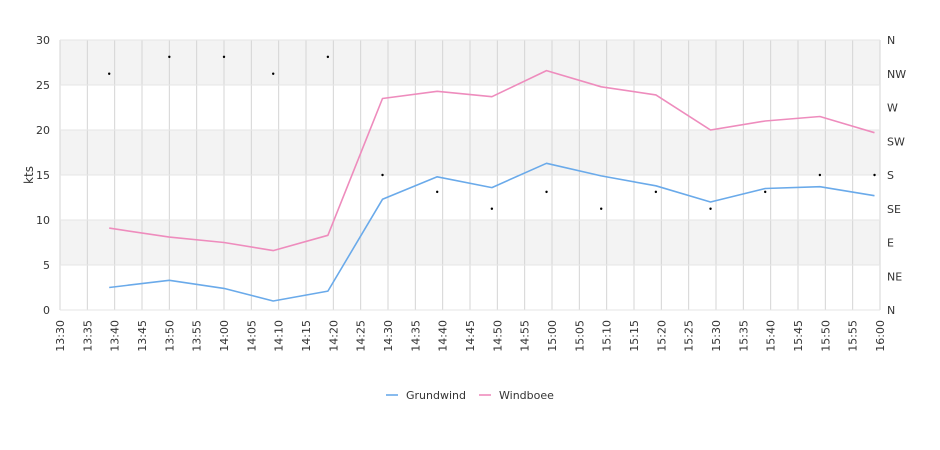  I want to click on y-tick-label: 0, so click(46, 310).